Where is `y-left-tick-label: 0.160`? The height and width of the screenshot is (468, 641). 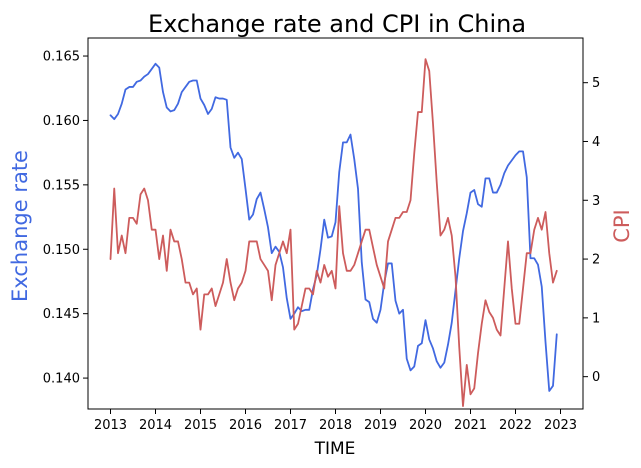
y-left-tick-label: 0.160 is located at coordinates (61, 121).